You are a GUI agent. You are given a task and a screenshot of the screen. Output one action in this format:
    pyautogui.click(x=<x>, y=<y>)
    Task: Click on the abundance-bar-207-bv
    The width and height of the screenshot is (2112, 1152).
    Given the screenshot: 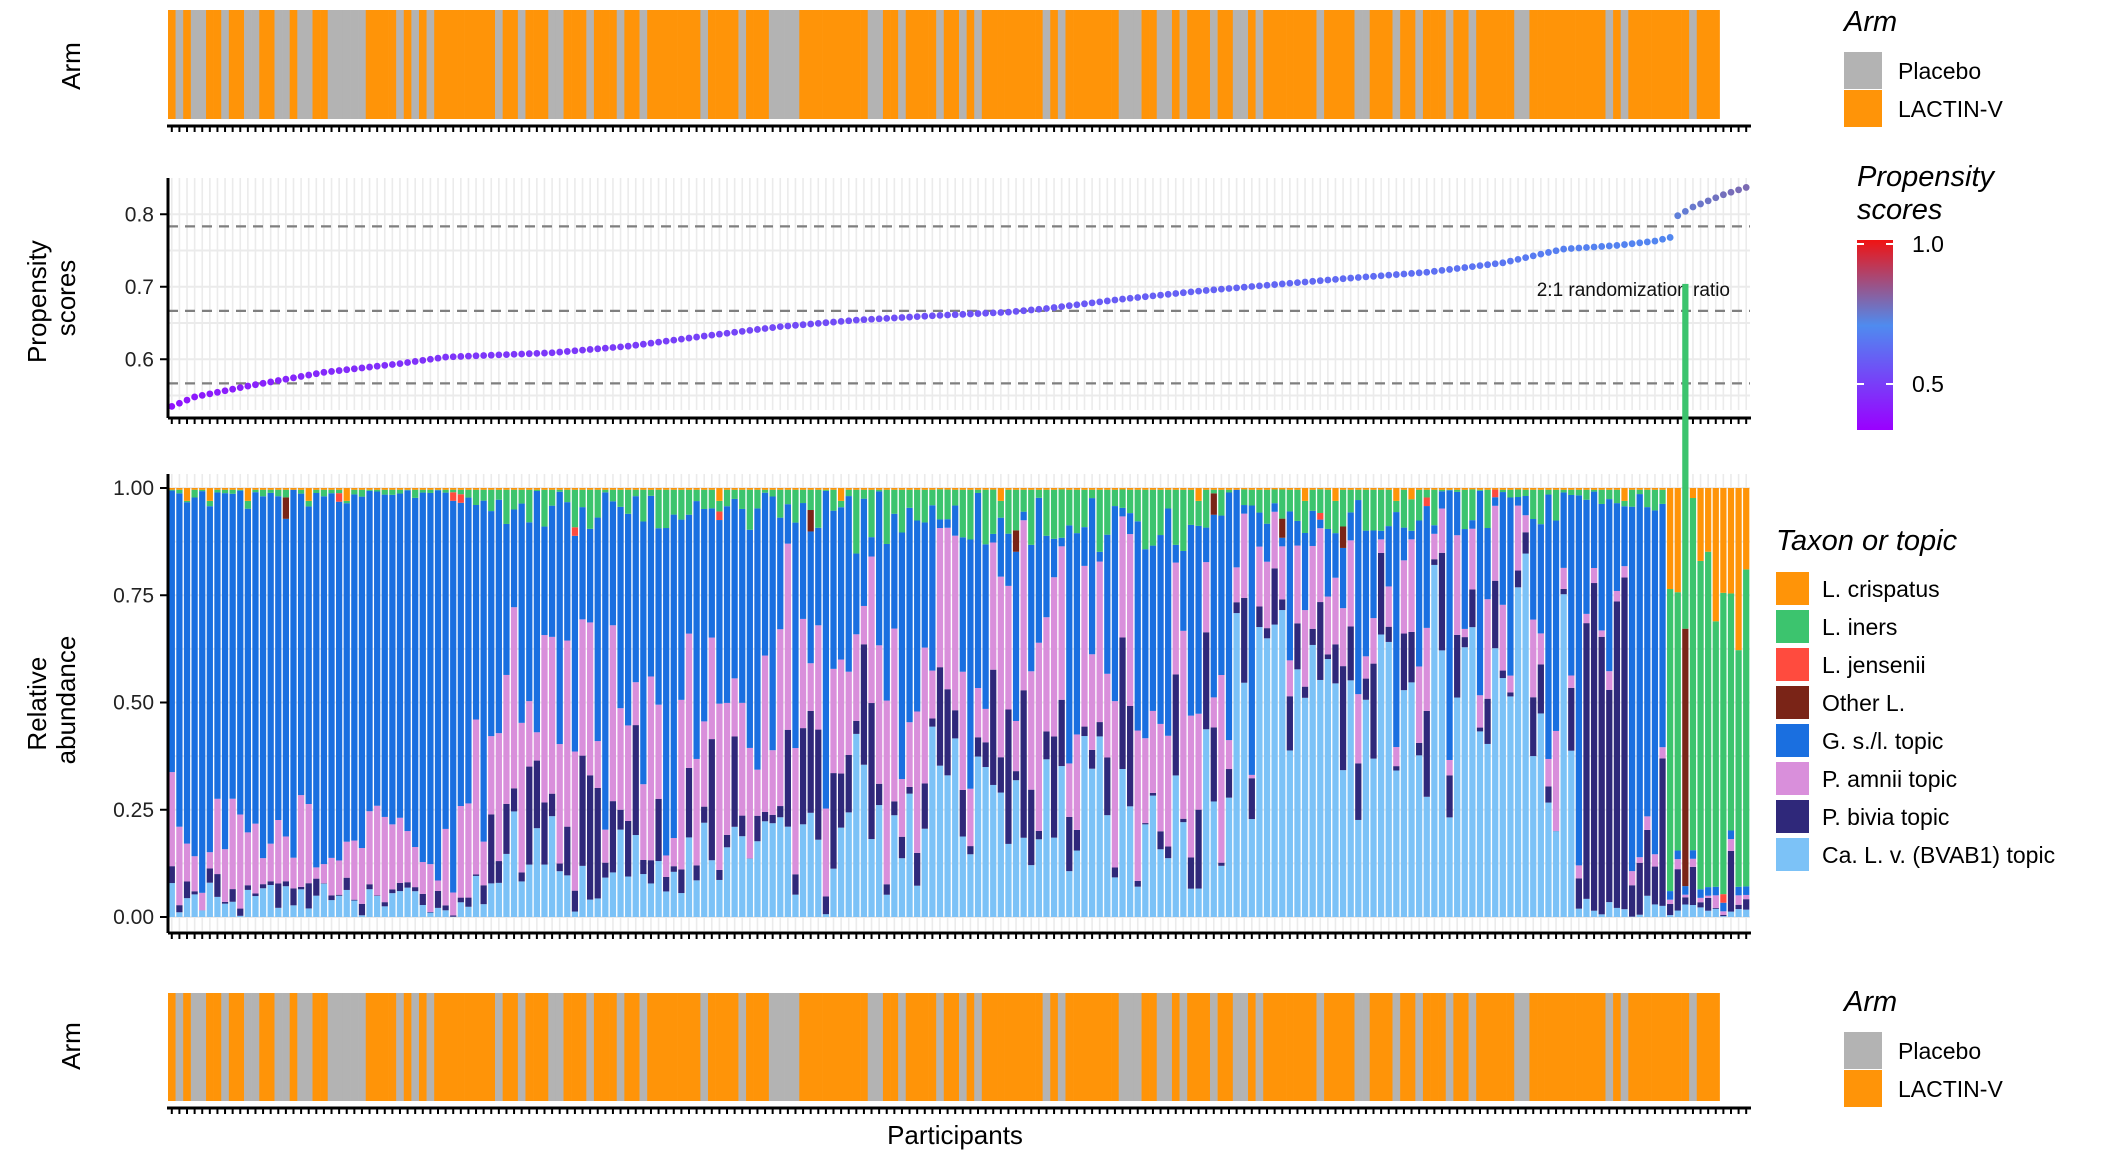 What is the action you would take?
    pyautogui.click(x=1746, y=913)
    